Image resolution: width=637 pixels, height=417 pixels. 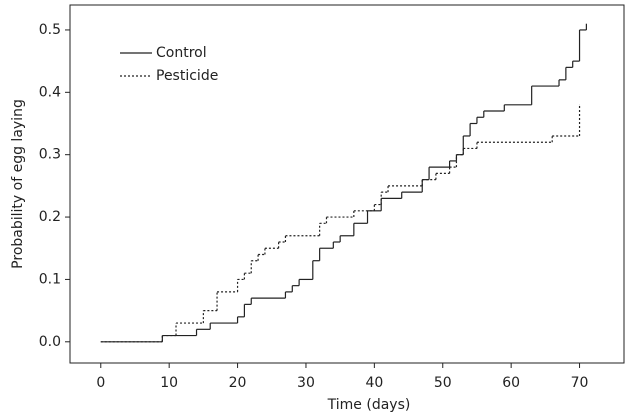 I want to click on x-tick-label: 30, so click(x=306, y=383).